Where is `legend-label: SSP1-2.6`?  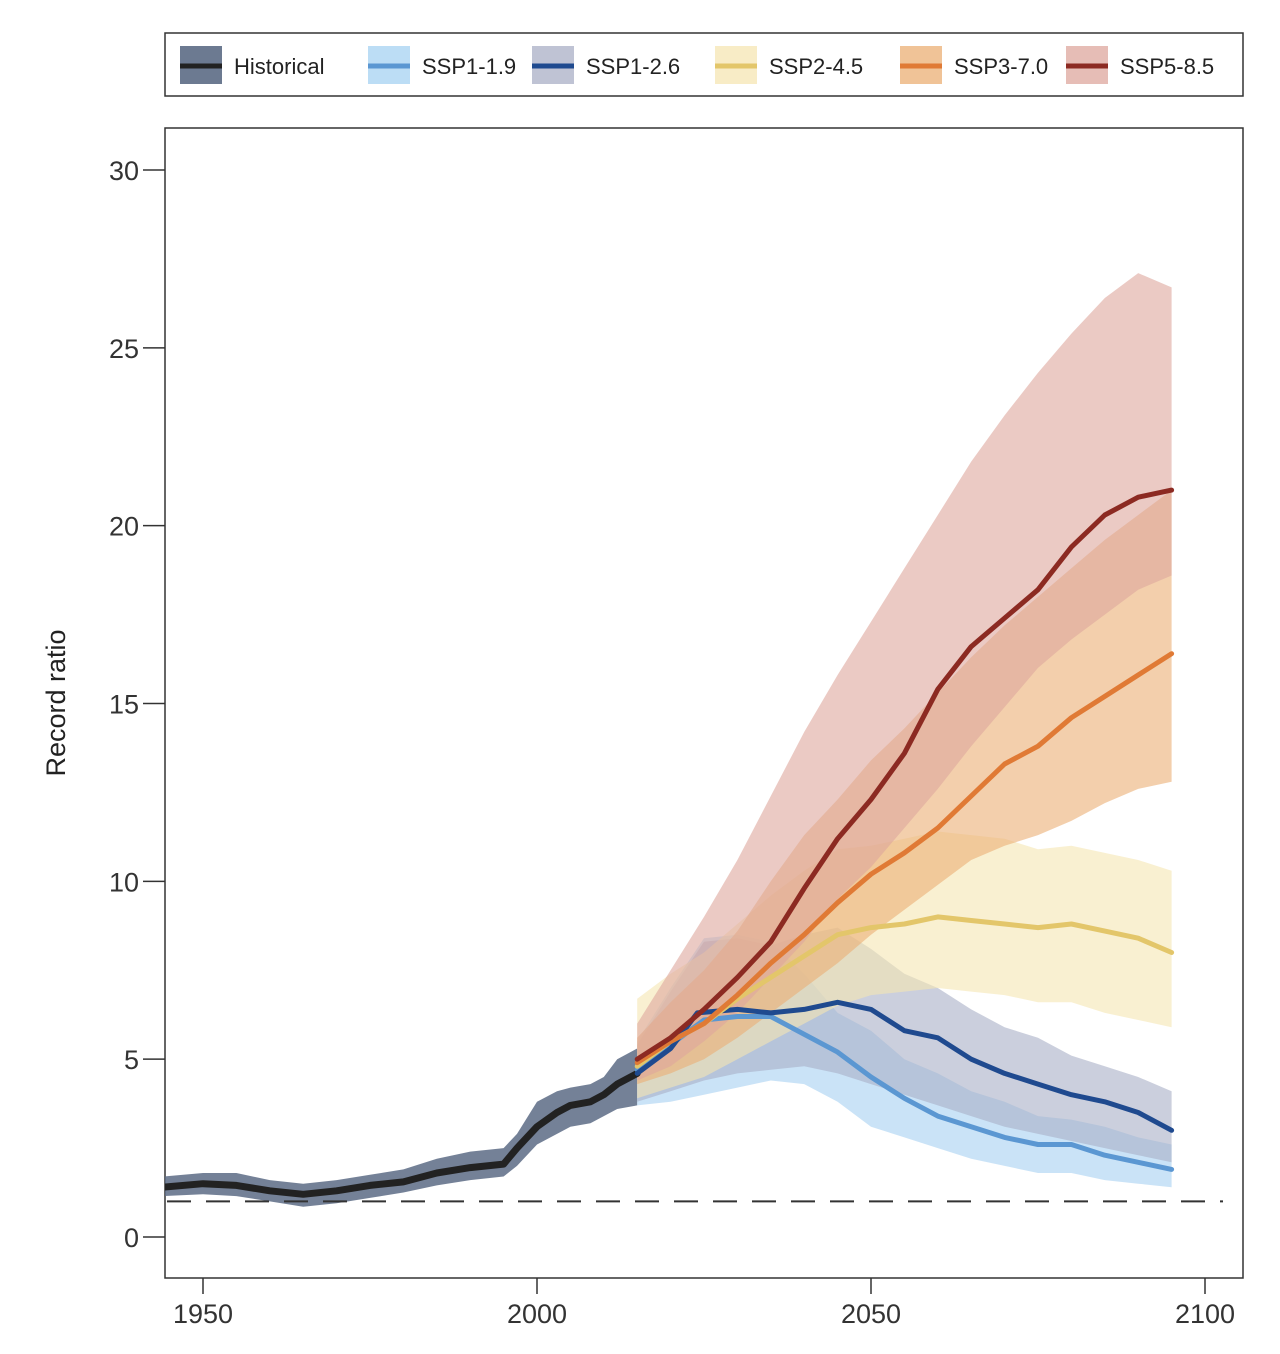
legend-label: SSP1-2.6 is located at coordinates (633, 66).